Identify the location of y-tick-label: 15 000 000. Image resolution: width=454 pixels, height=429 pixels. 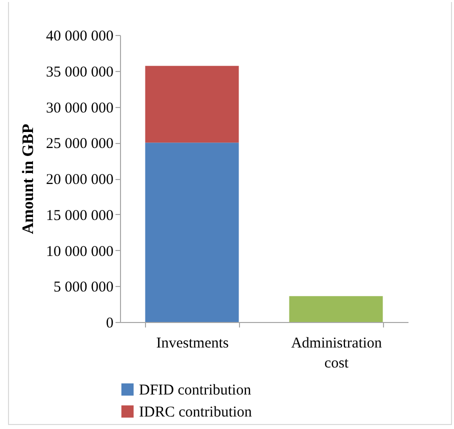
(80, 216).